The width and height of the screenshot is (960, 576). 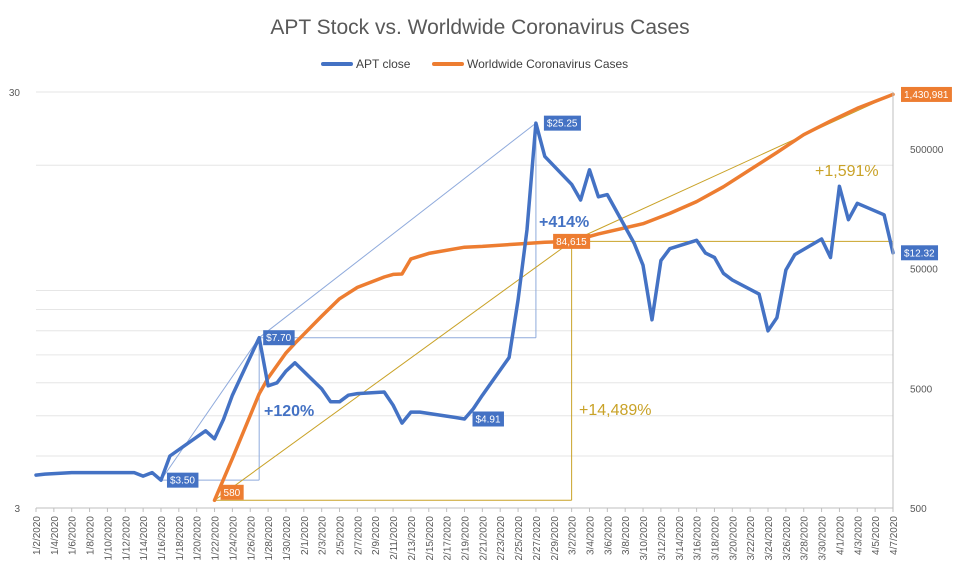 What do you see at coordinates (91, 535) in the screenshot?
I see `x-tick-label: 1/8/2020` at bounding box center [91, 535].